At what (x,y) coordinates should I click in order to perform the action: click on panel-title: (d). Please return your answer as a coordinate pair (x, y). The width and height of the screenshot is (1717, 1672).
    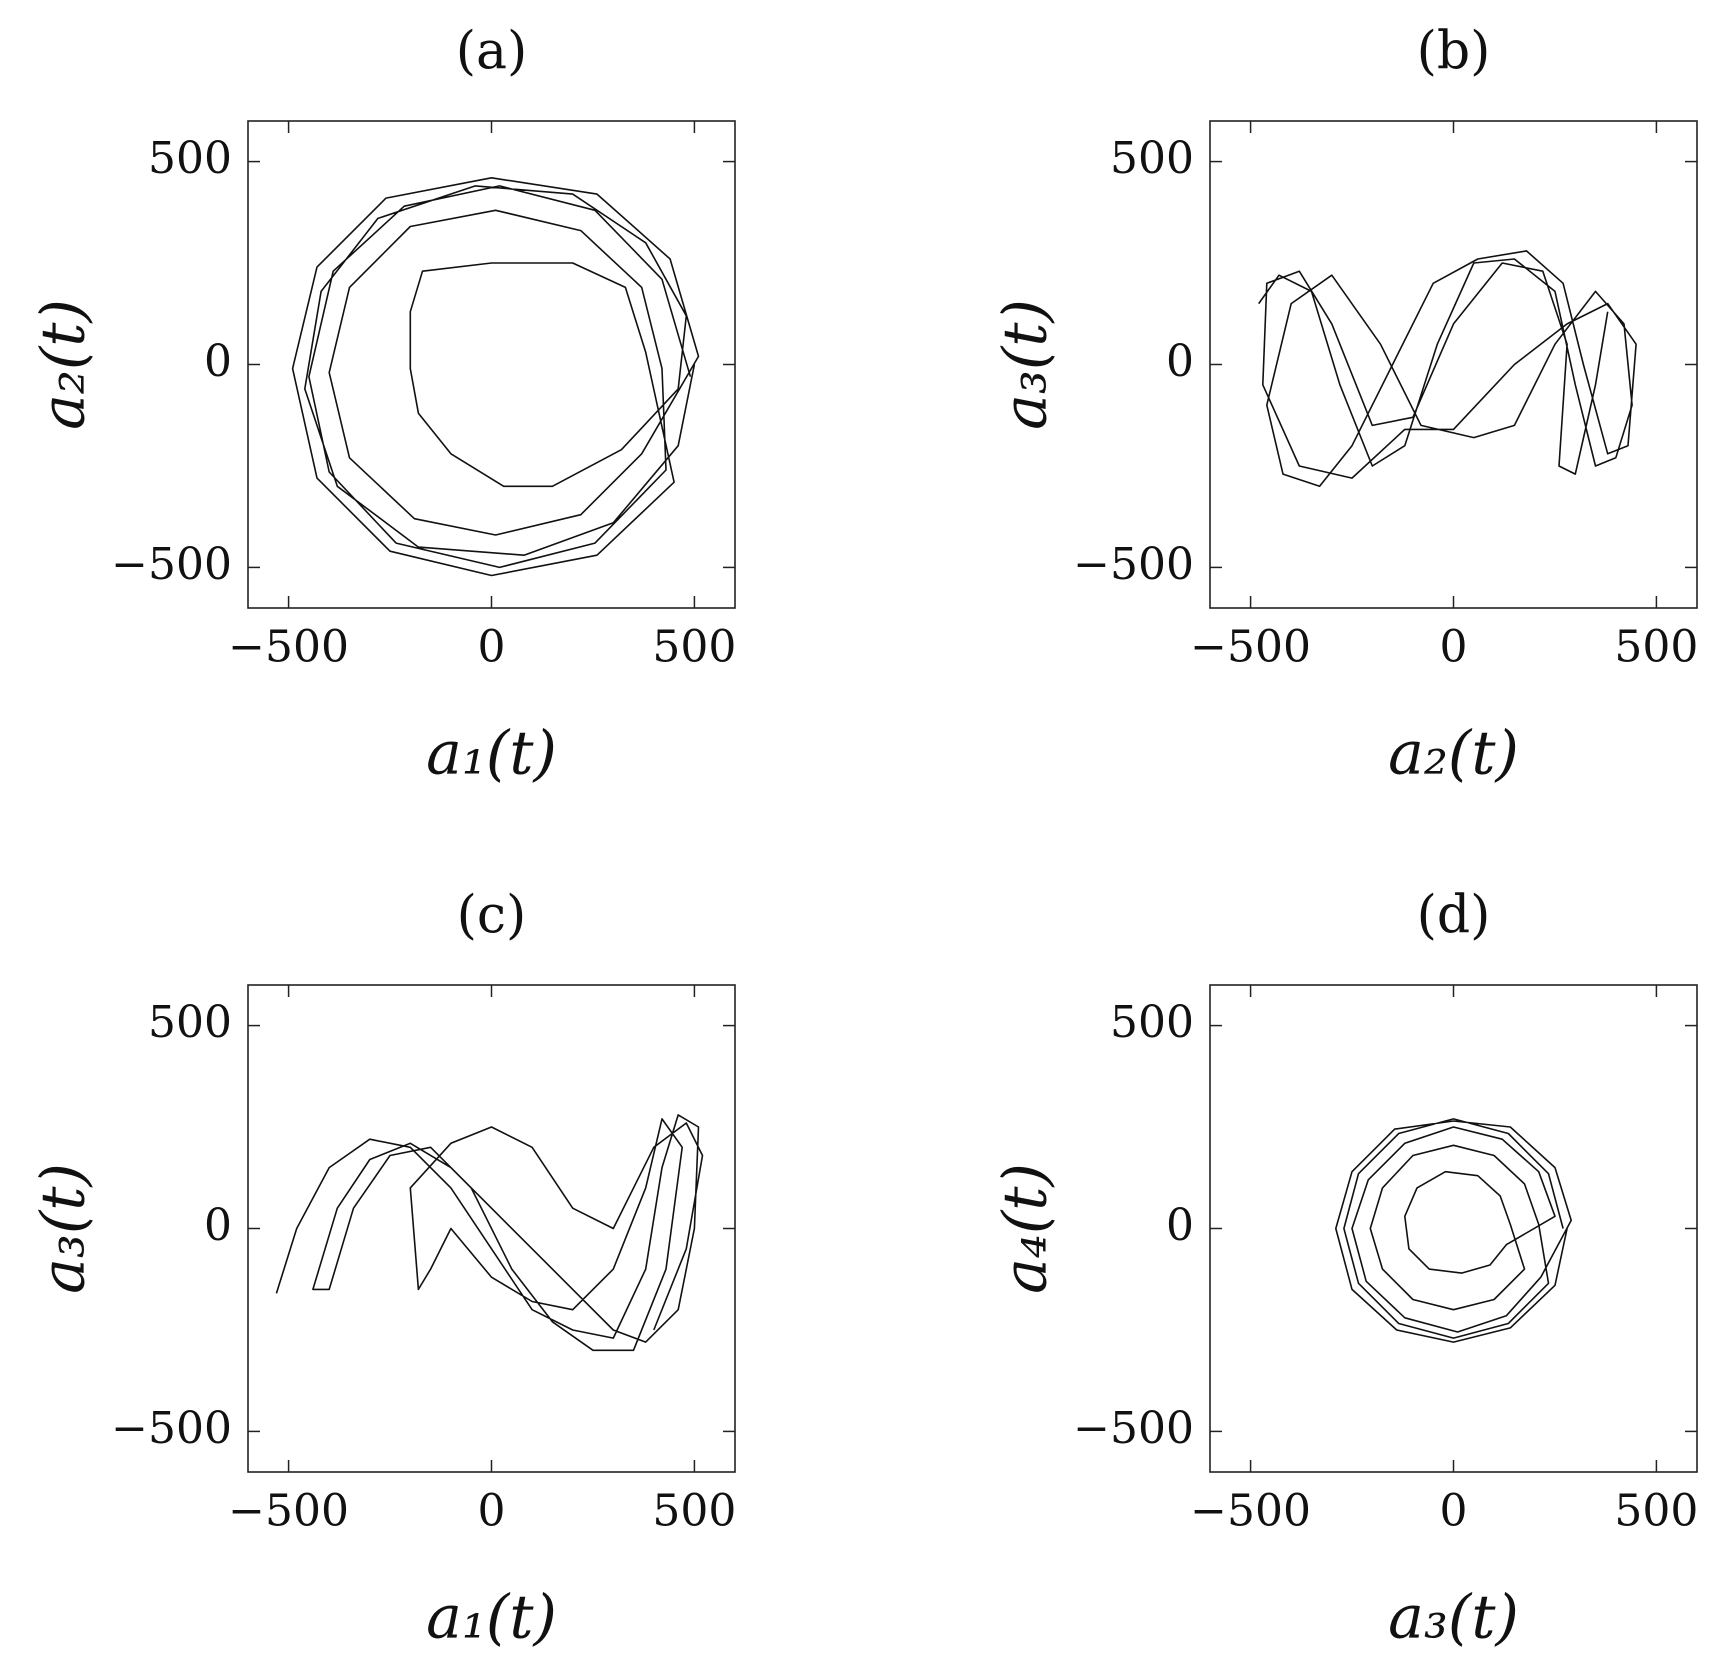
    Looking at the image, I should click on (1454, 916).